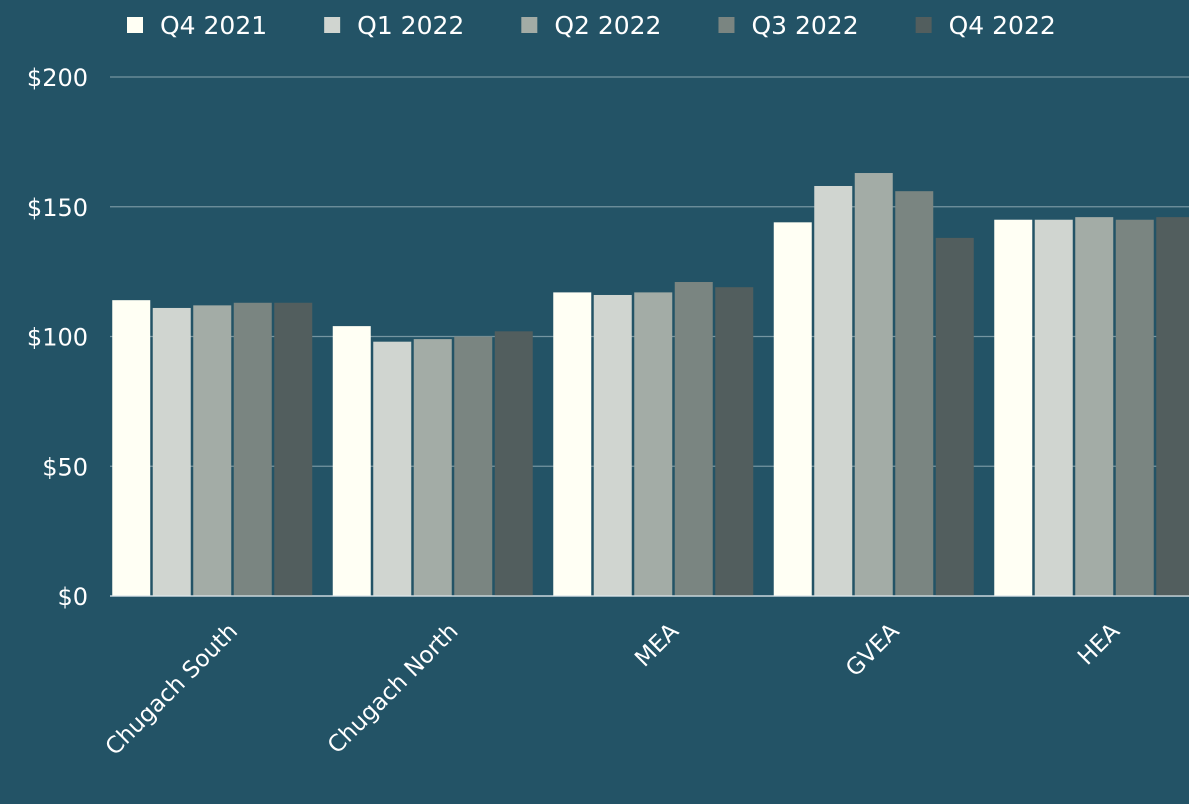 Image resolution: width=1189 pixels, height=804 pixels. I want to click on y-tick-label: $100, so click(57, 338).